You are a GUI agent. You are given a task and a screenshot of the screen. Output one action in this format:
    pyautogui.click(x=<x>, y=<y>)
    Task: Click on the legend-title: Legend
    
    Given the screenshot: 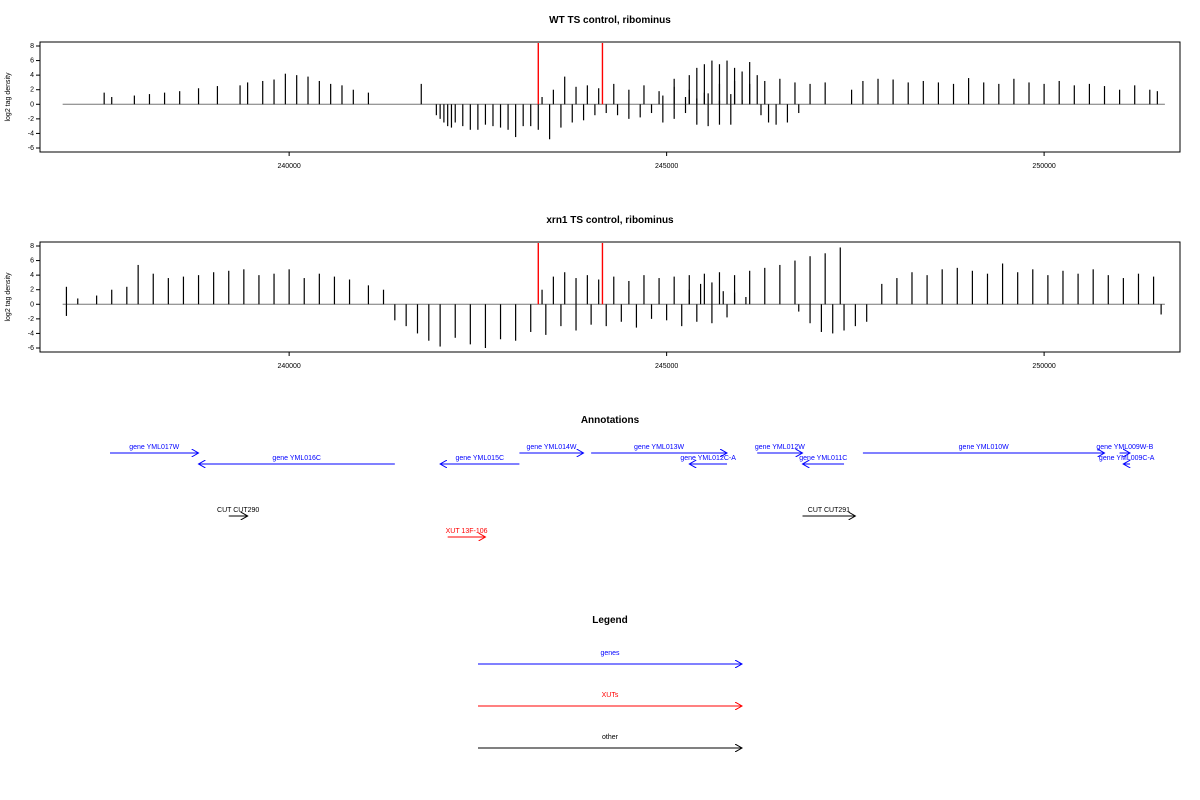 What is the action you would take?
    pyautogui.click(x=610, y=620)
    